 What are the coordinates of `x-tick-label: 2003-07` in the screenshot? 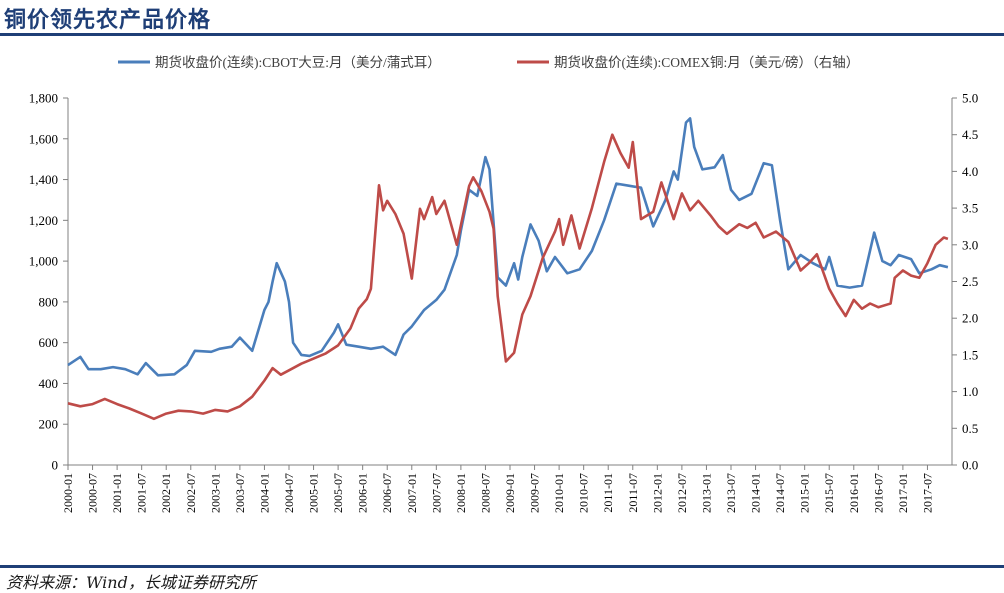 It's located at (240, 493).